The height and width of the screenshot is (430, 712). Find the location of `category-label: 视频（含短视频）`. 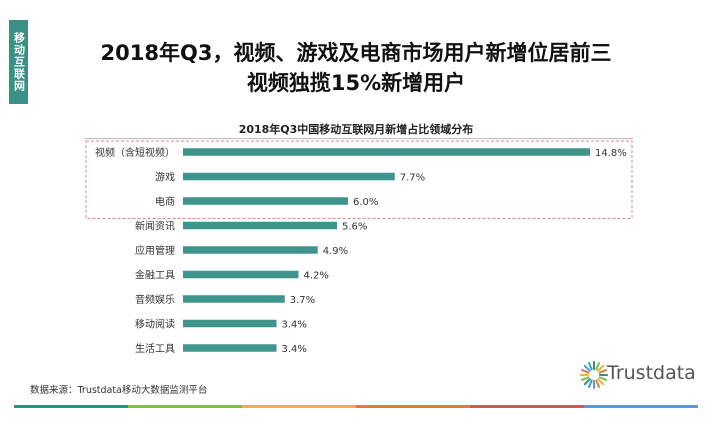

category-label: 视频（含短视频） is located at coordinates (135, 152).